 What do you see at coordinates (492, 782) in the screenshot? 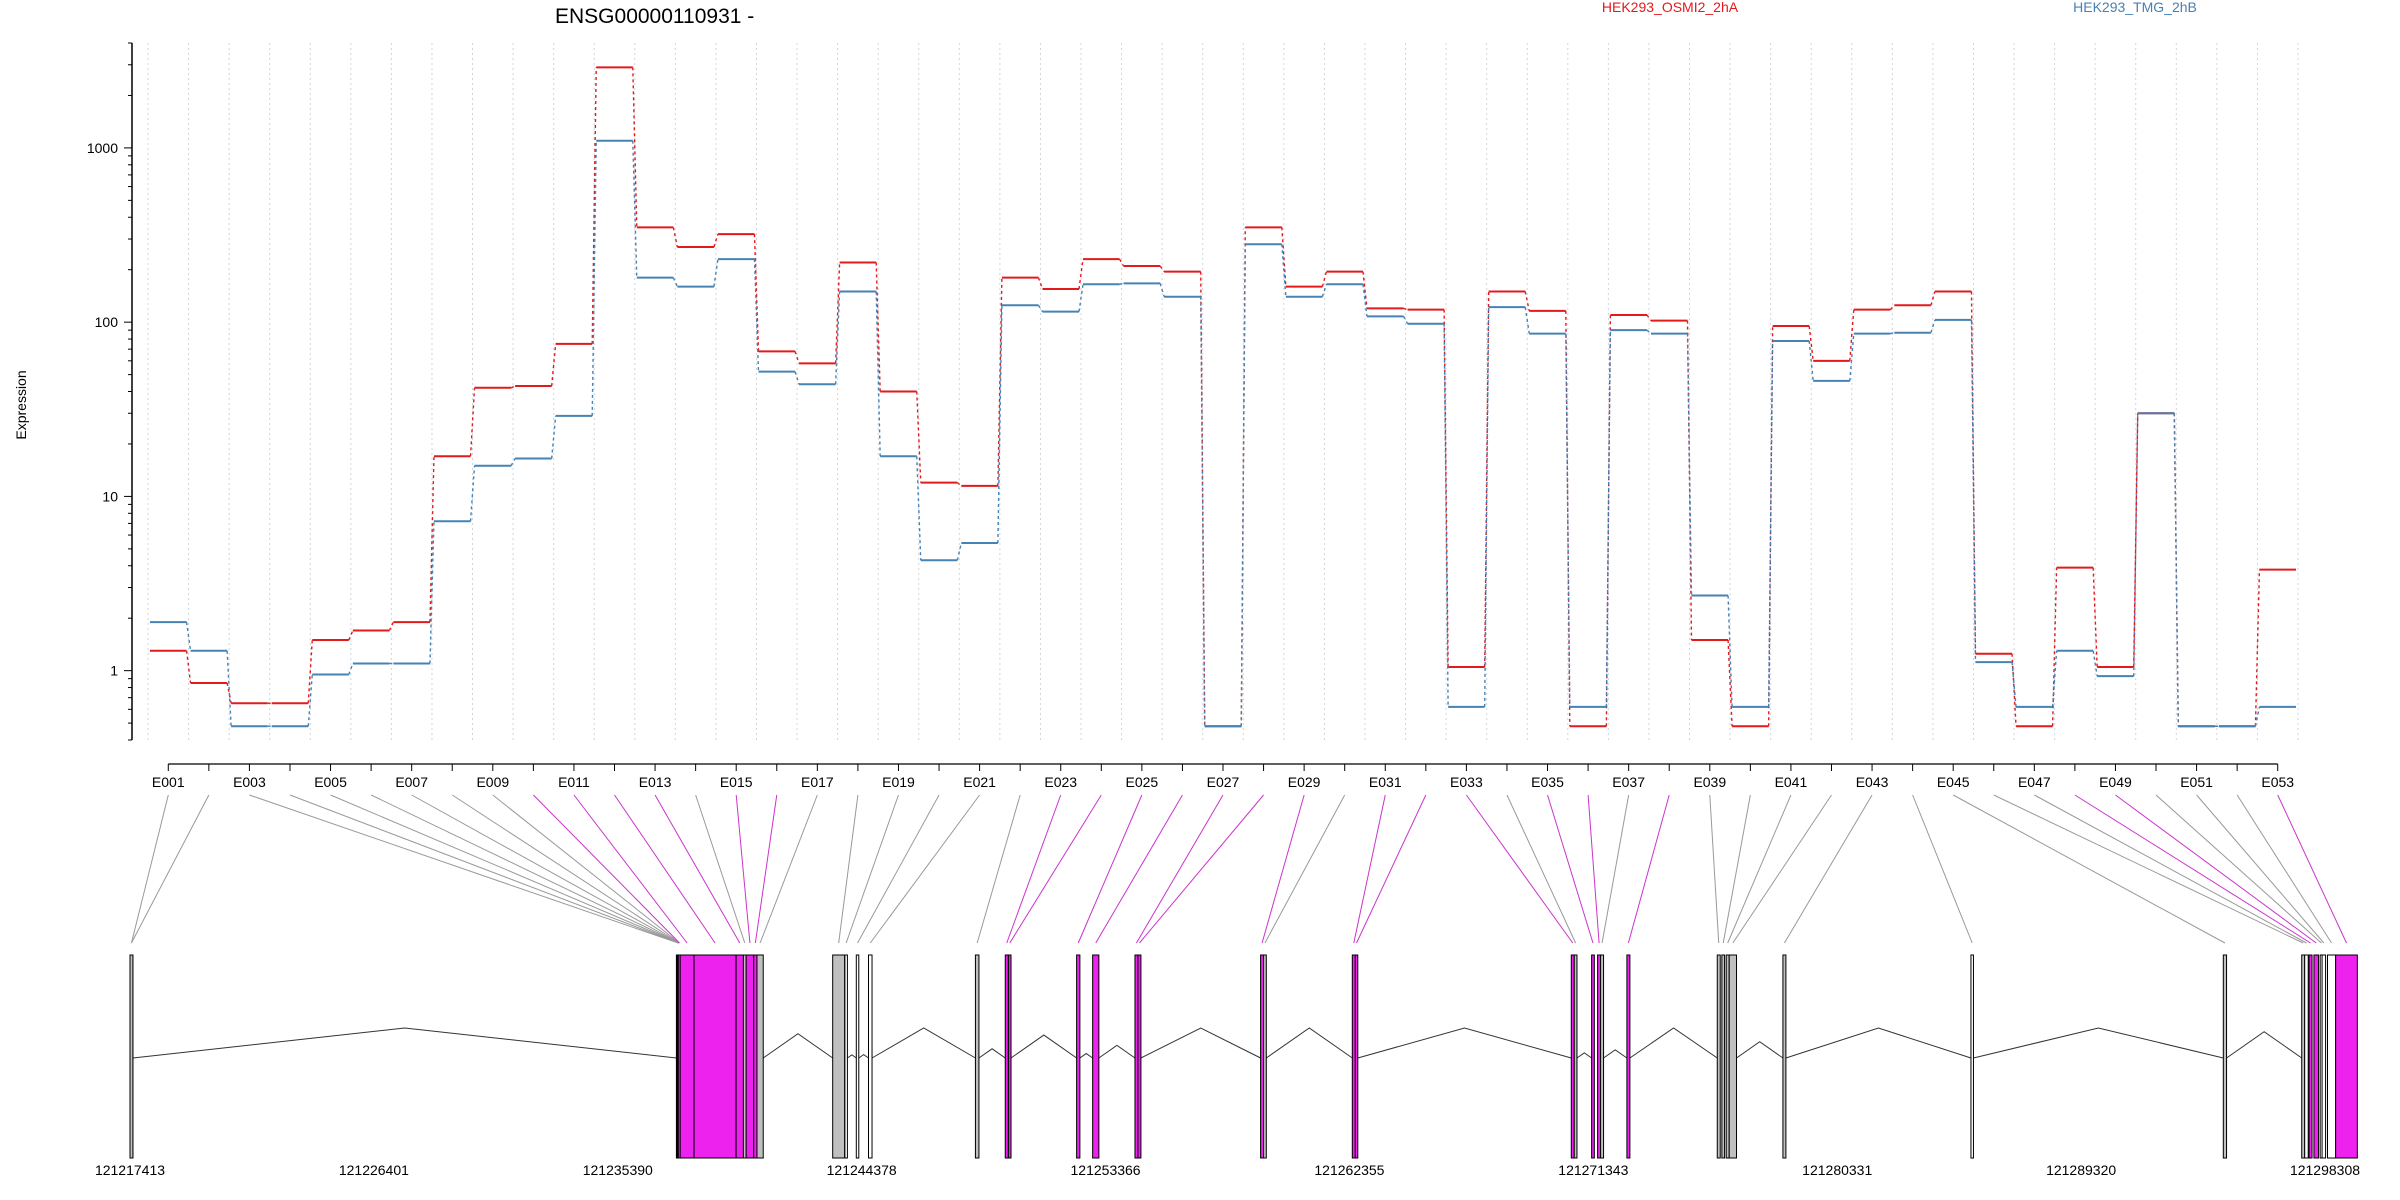
I see `x-tick-label: E009` at bounding box center [492, 782].